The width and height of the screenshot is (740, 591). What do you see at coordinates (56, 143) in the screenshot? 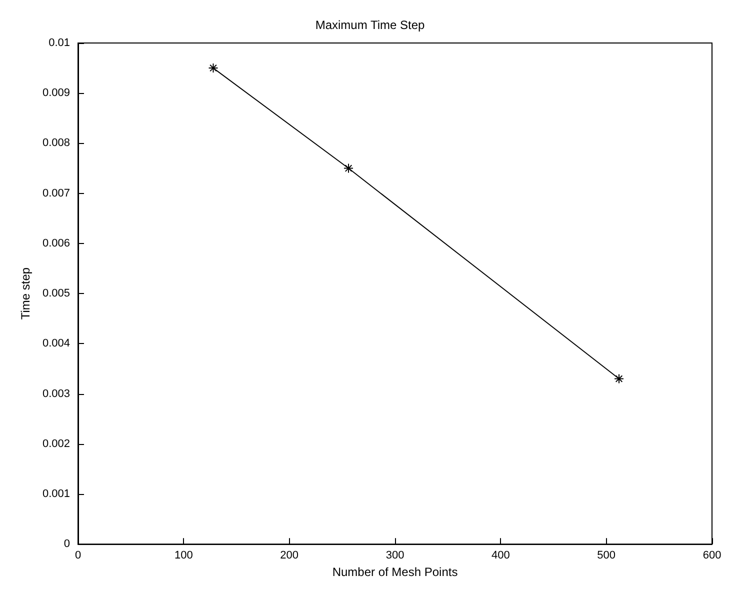
I see `y-tick-label: 0.008` at bounding box center [56, 143].